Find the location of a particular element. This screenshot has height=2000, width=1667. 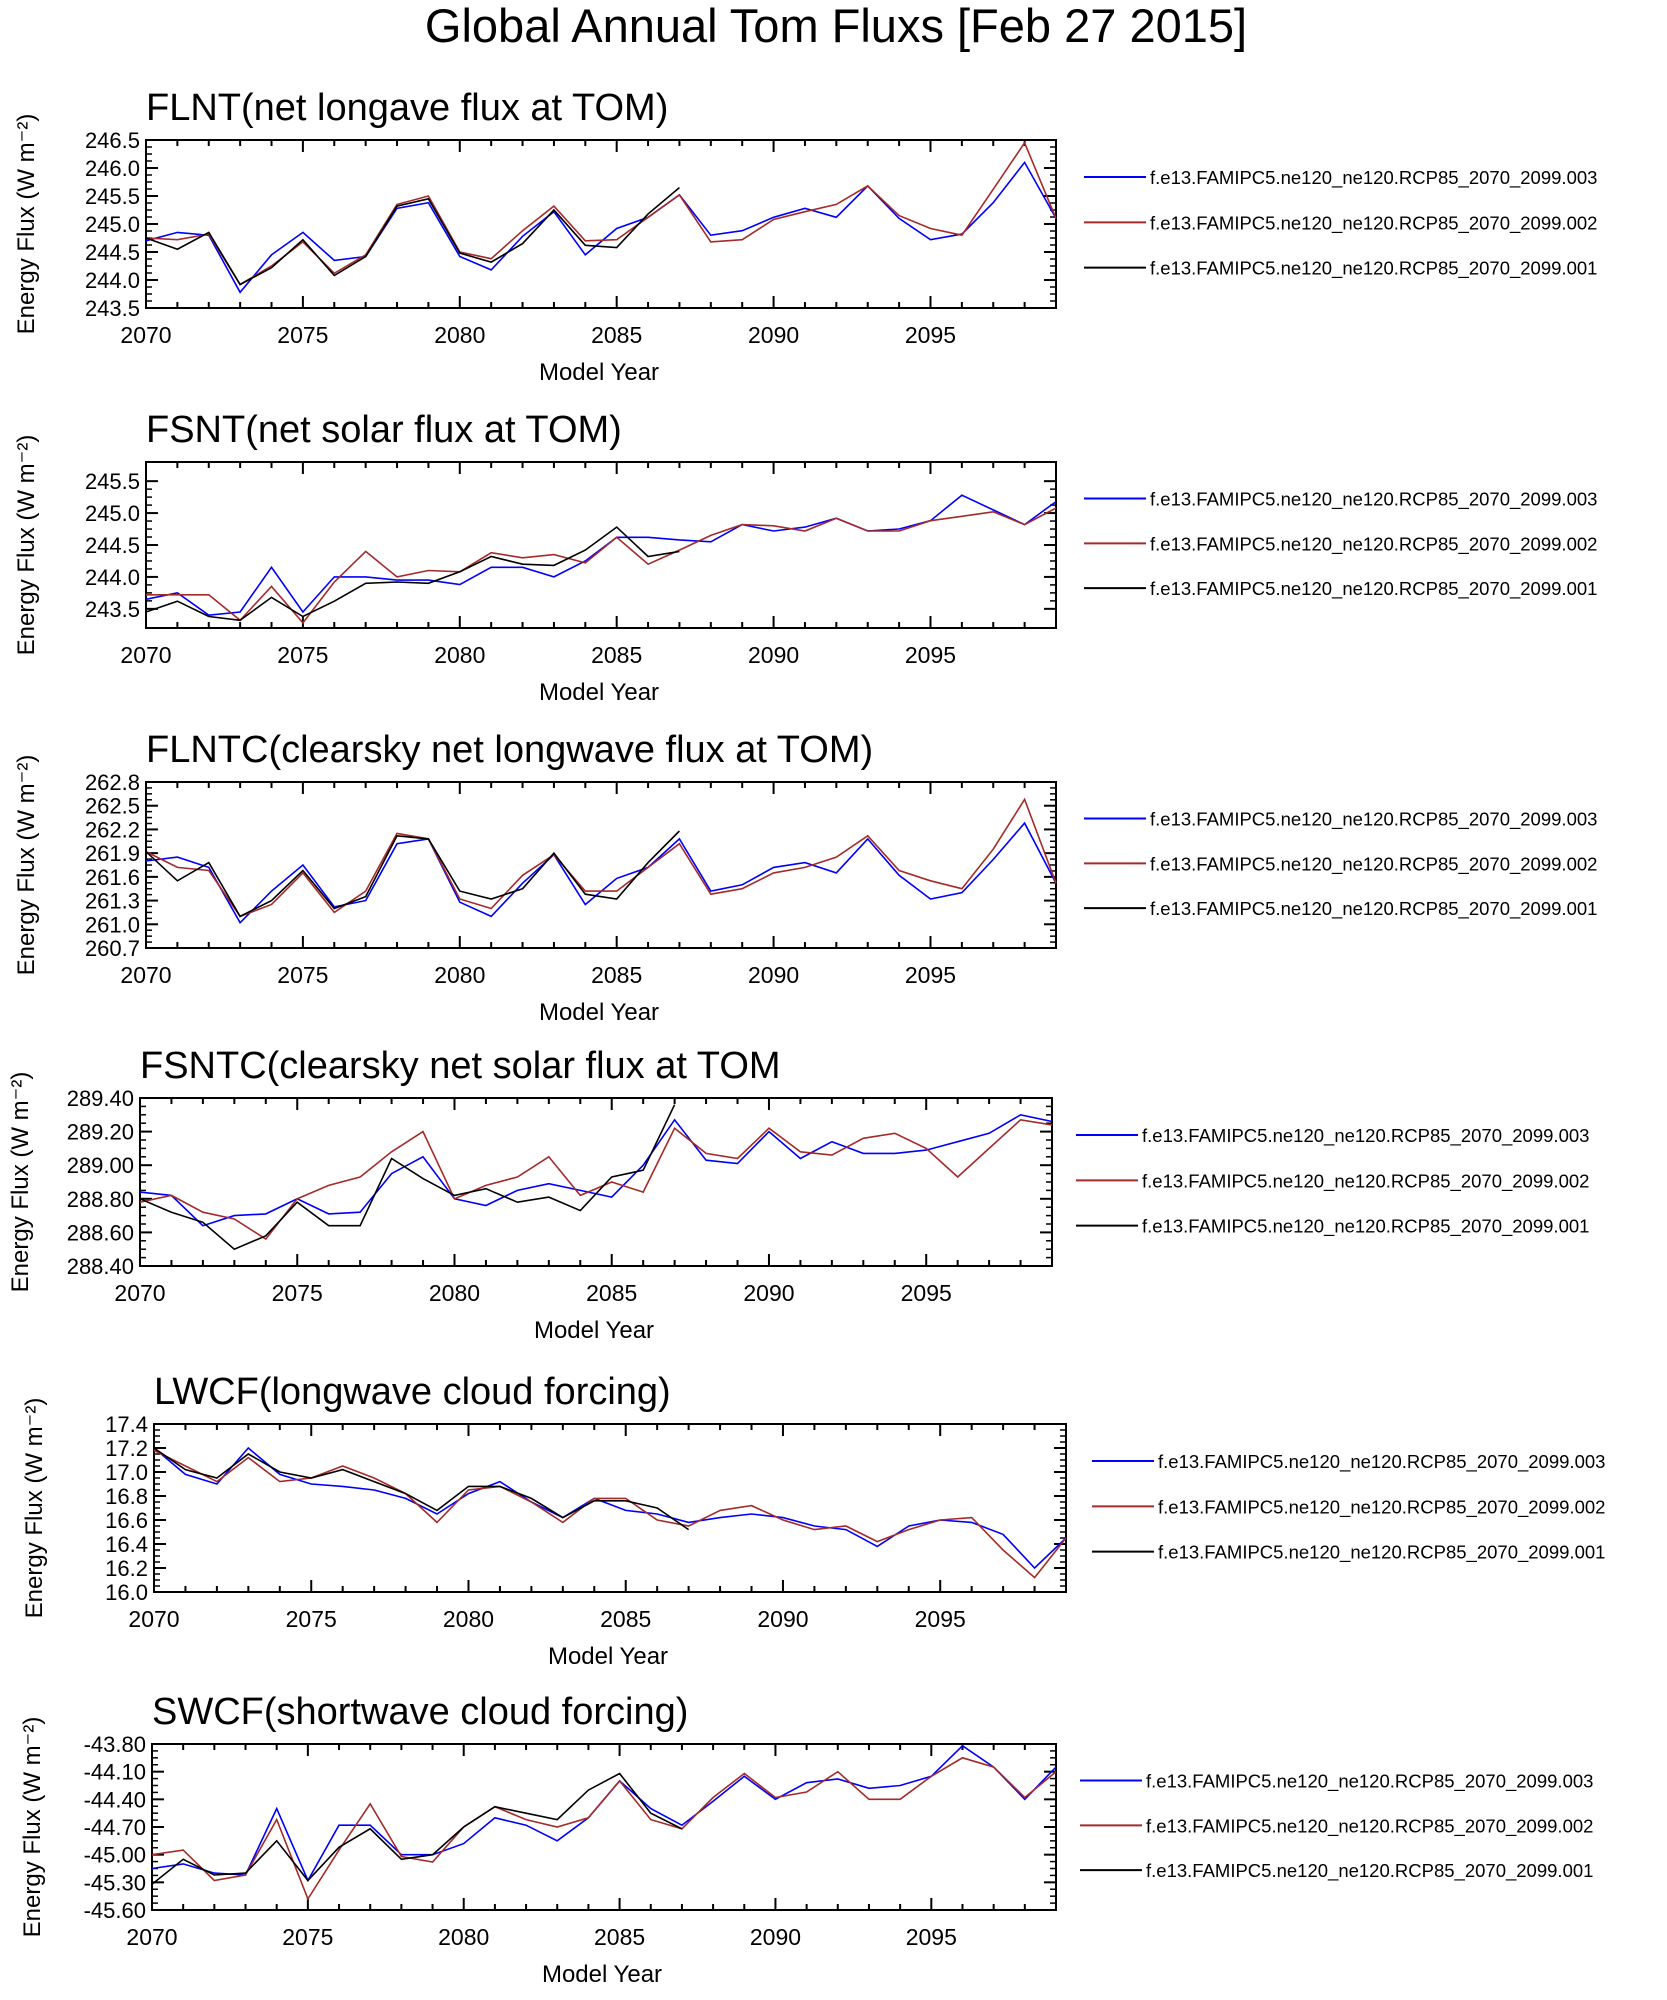

y-tick-label: 16.8 is located at coordinates (126, 1496).